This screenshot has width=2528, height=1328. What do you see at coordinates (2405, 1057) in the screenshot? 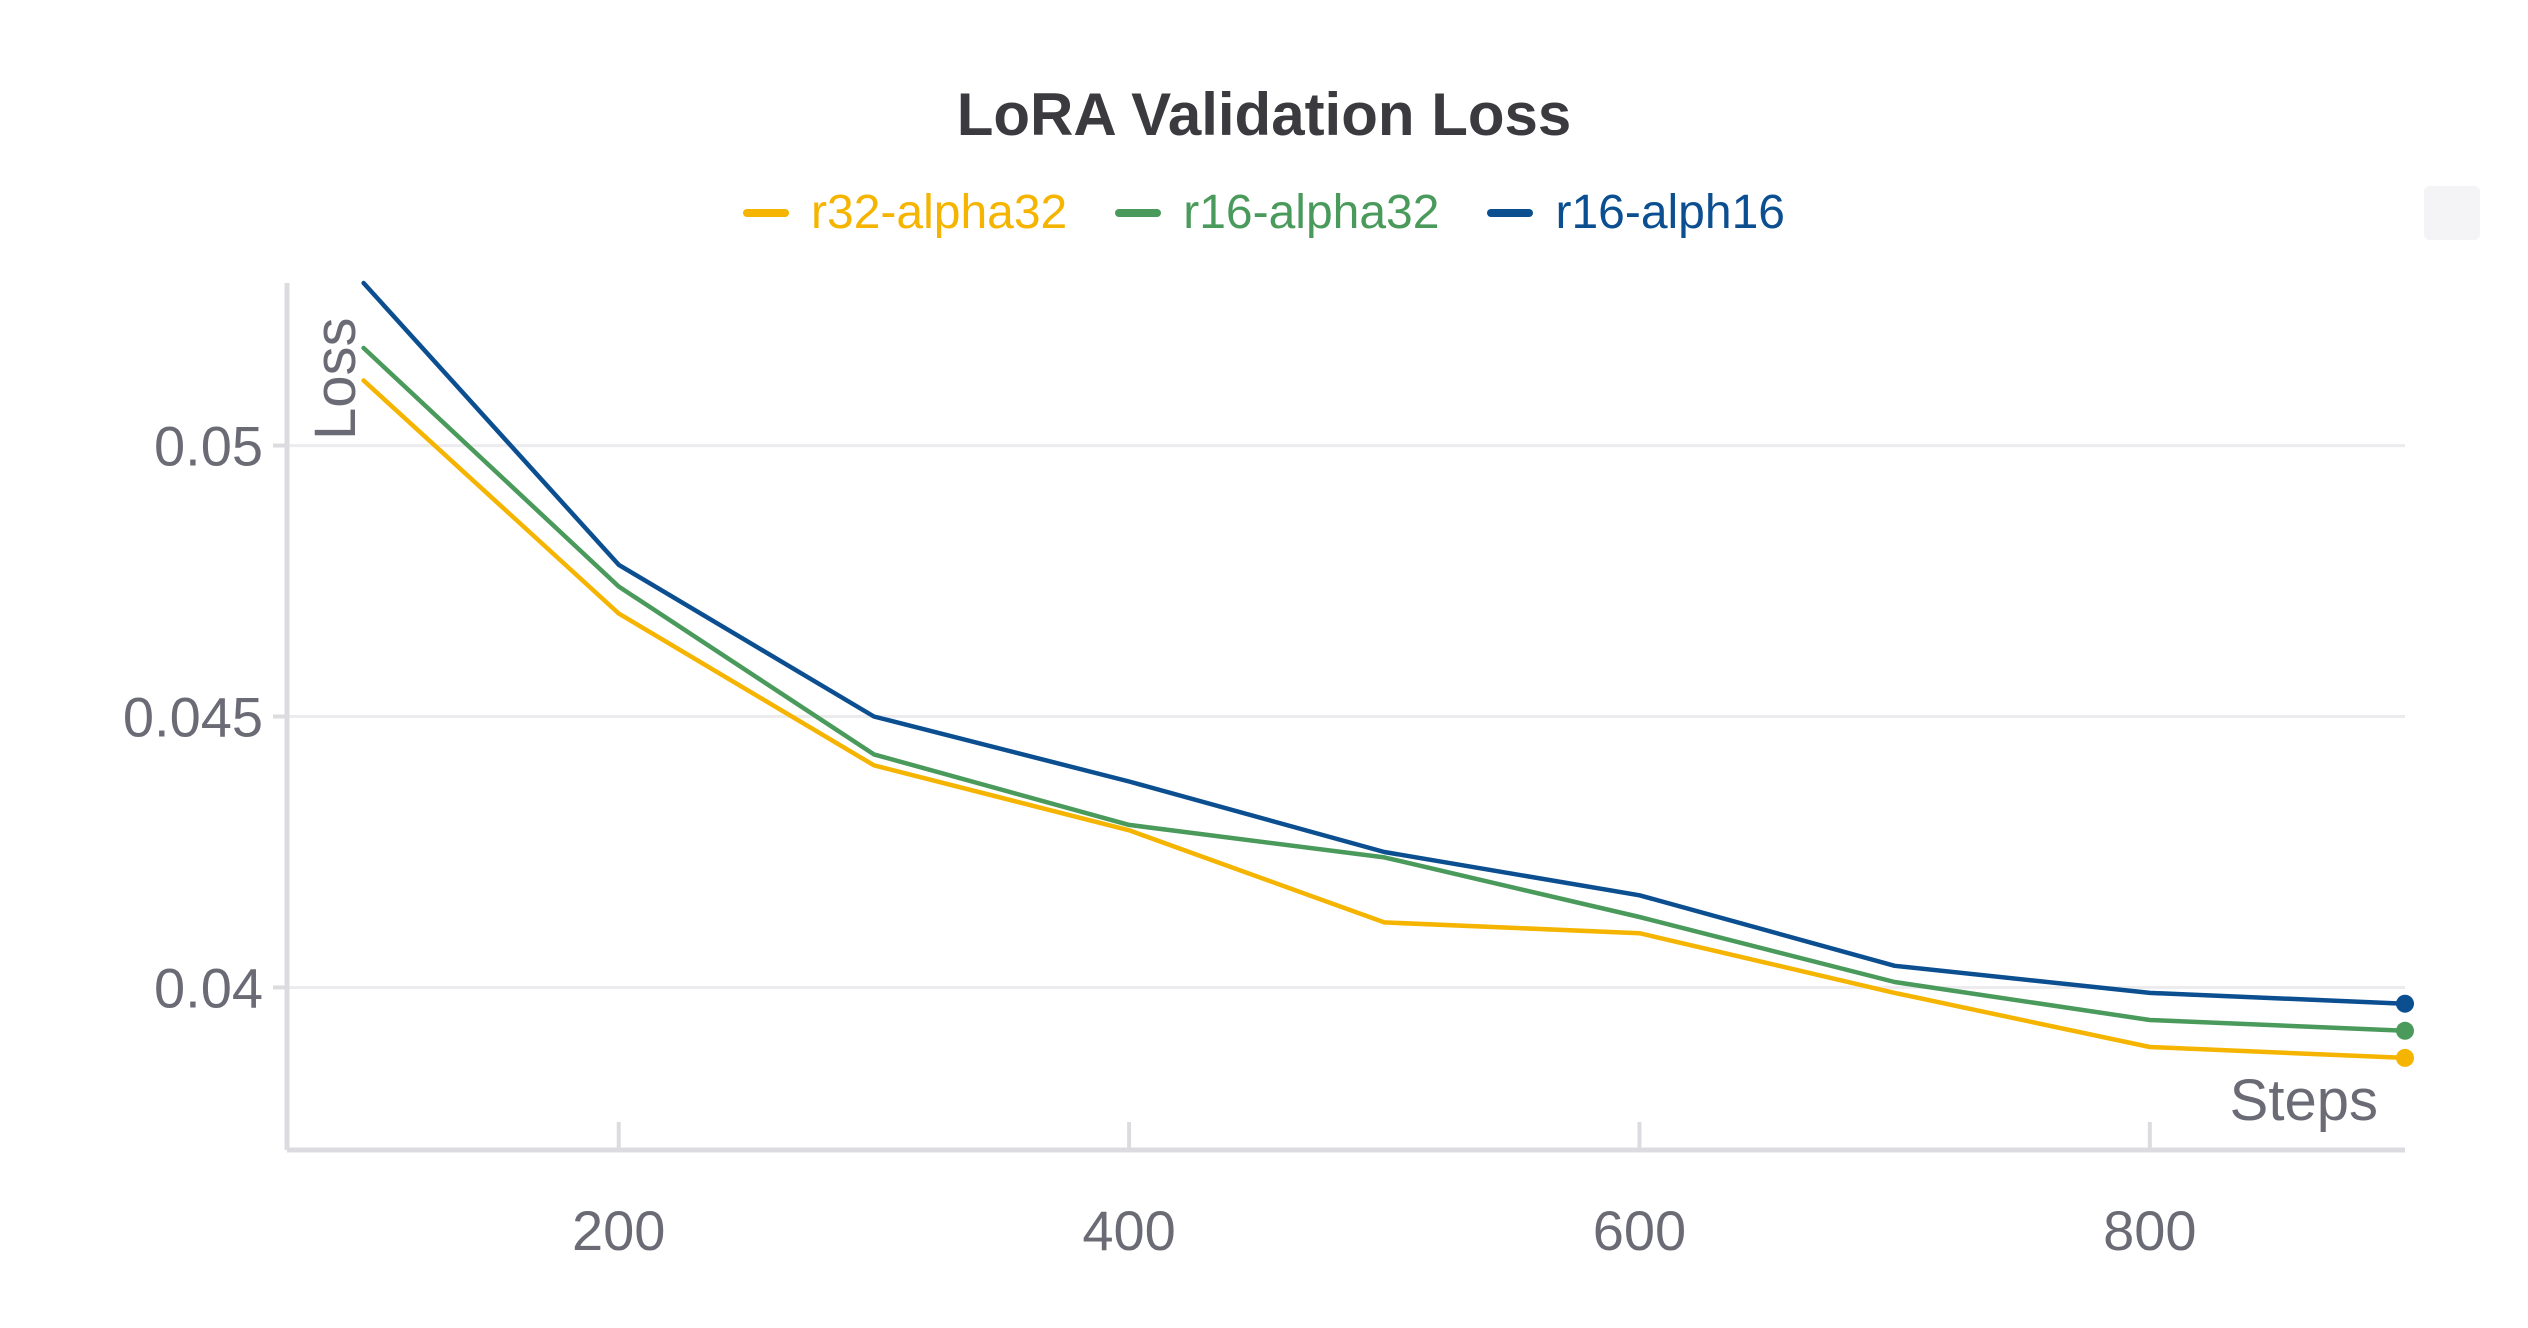
I see `series-end-point-r32-alpha32` at bounding box center [2405, 1057].